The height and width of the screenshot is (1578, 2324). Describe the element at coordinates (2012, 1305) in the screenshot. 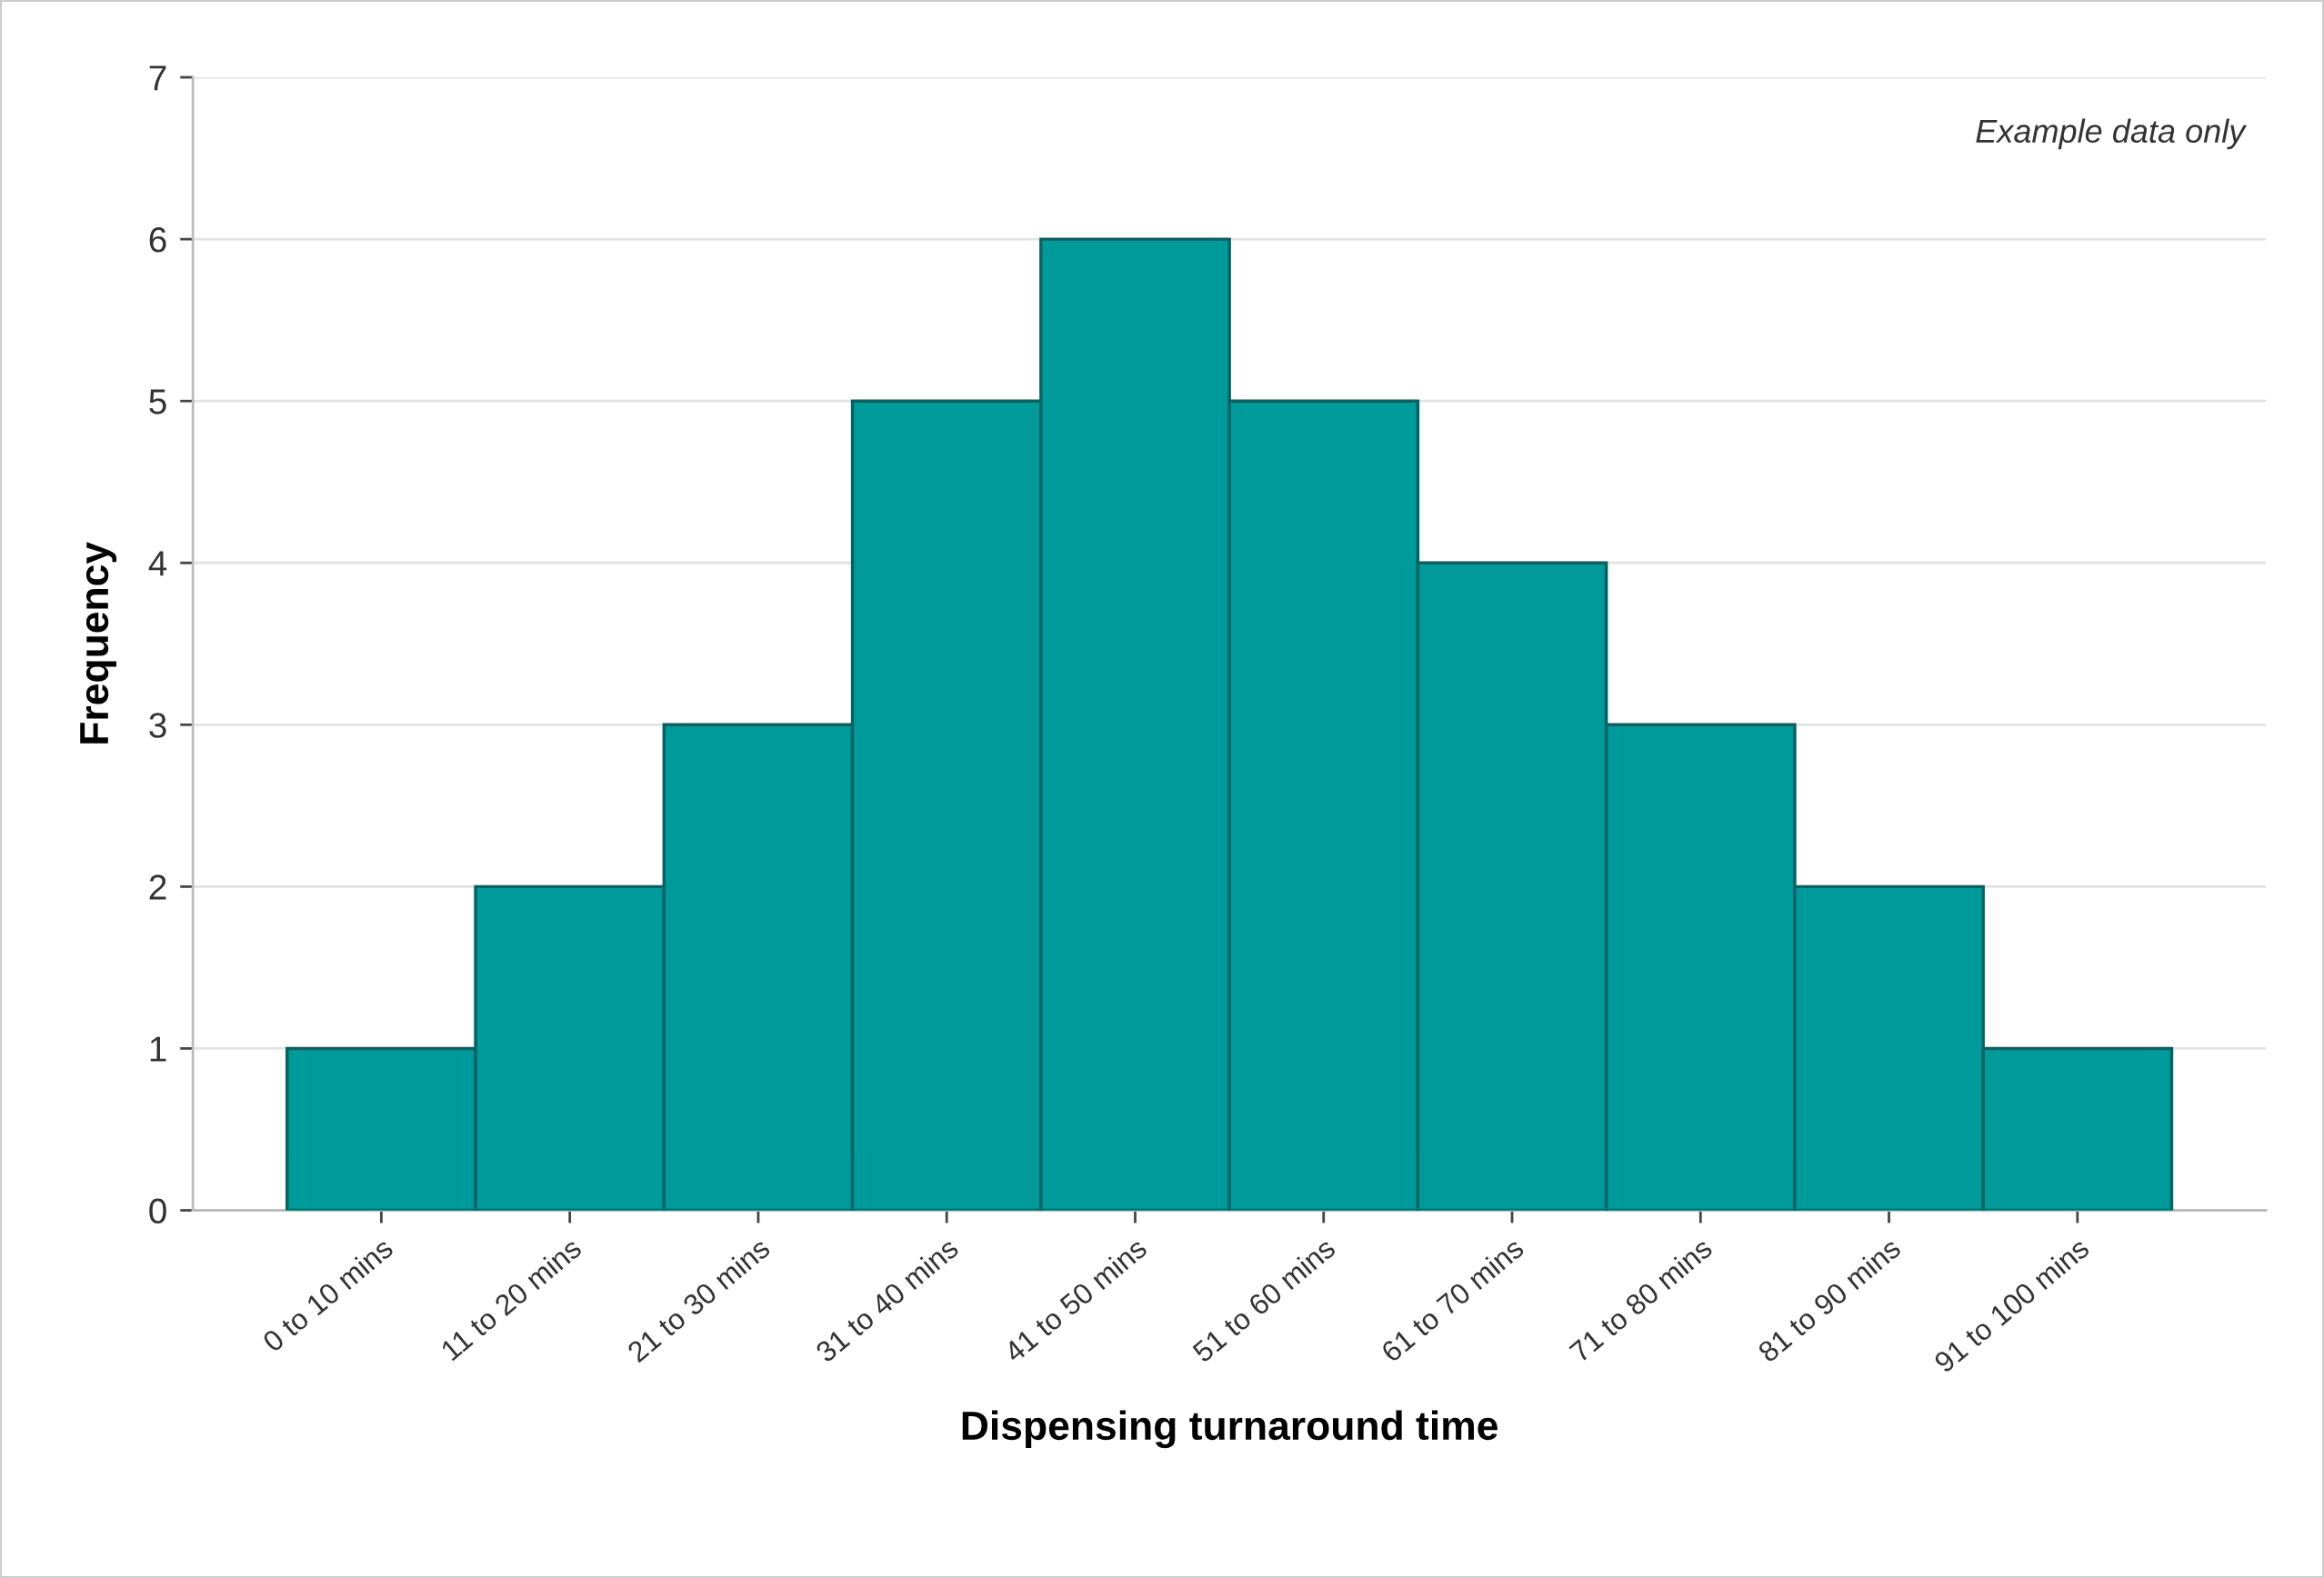

I see `x-tick-label: 91 to 100 mins` at that location.